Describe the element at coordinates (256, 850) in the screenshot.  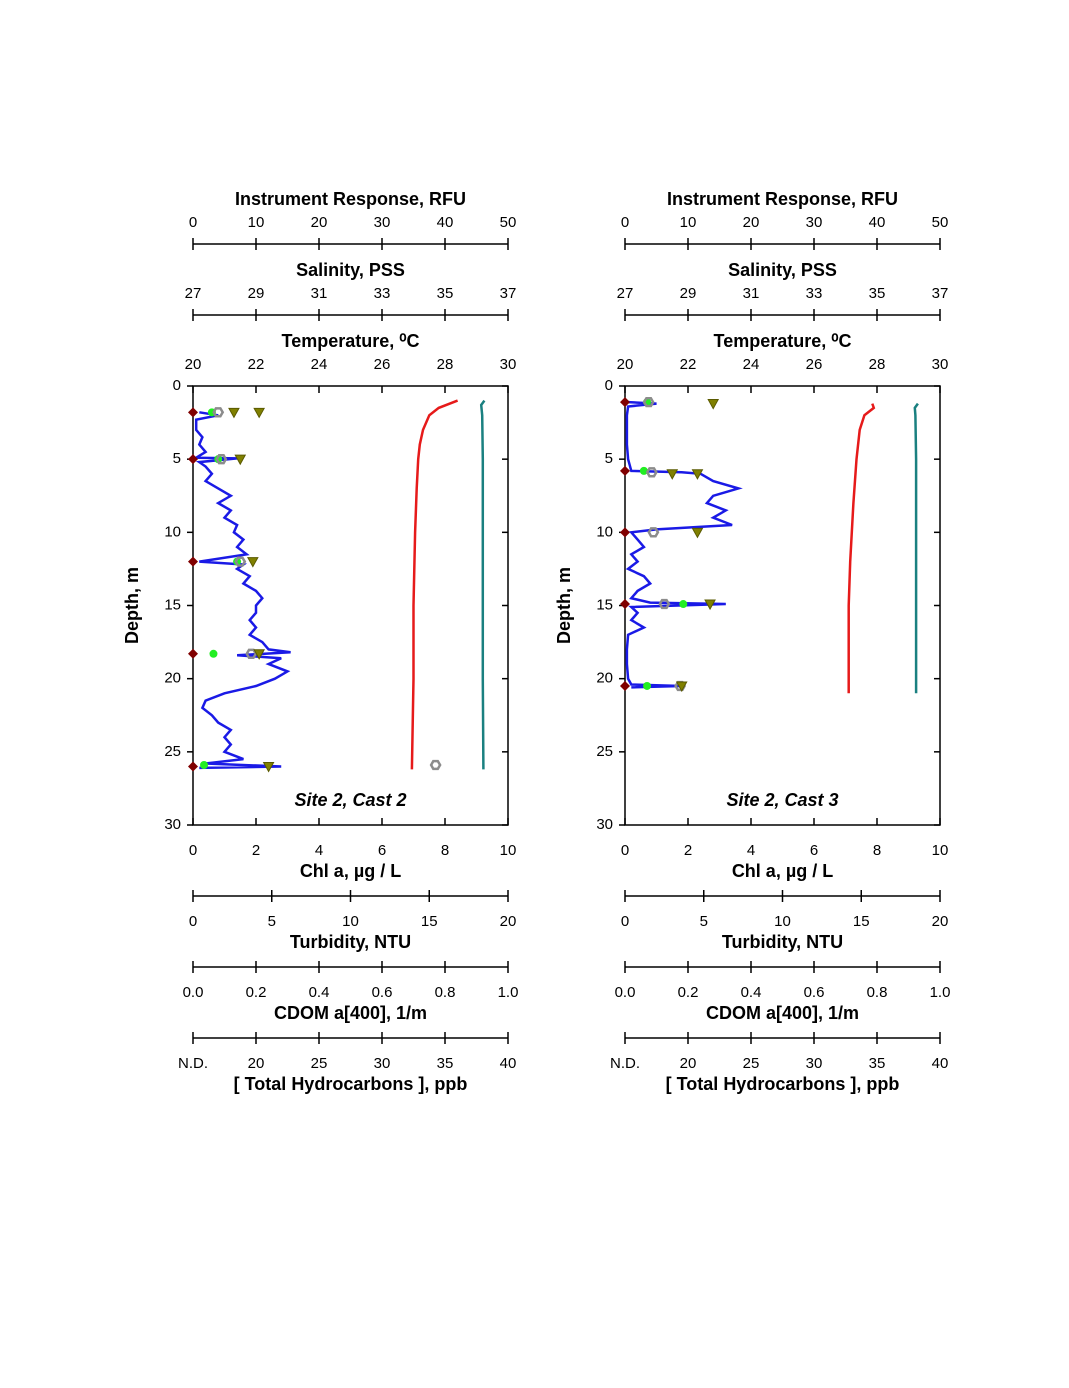
I see `x-tick-label: 2` at that location.